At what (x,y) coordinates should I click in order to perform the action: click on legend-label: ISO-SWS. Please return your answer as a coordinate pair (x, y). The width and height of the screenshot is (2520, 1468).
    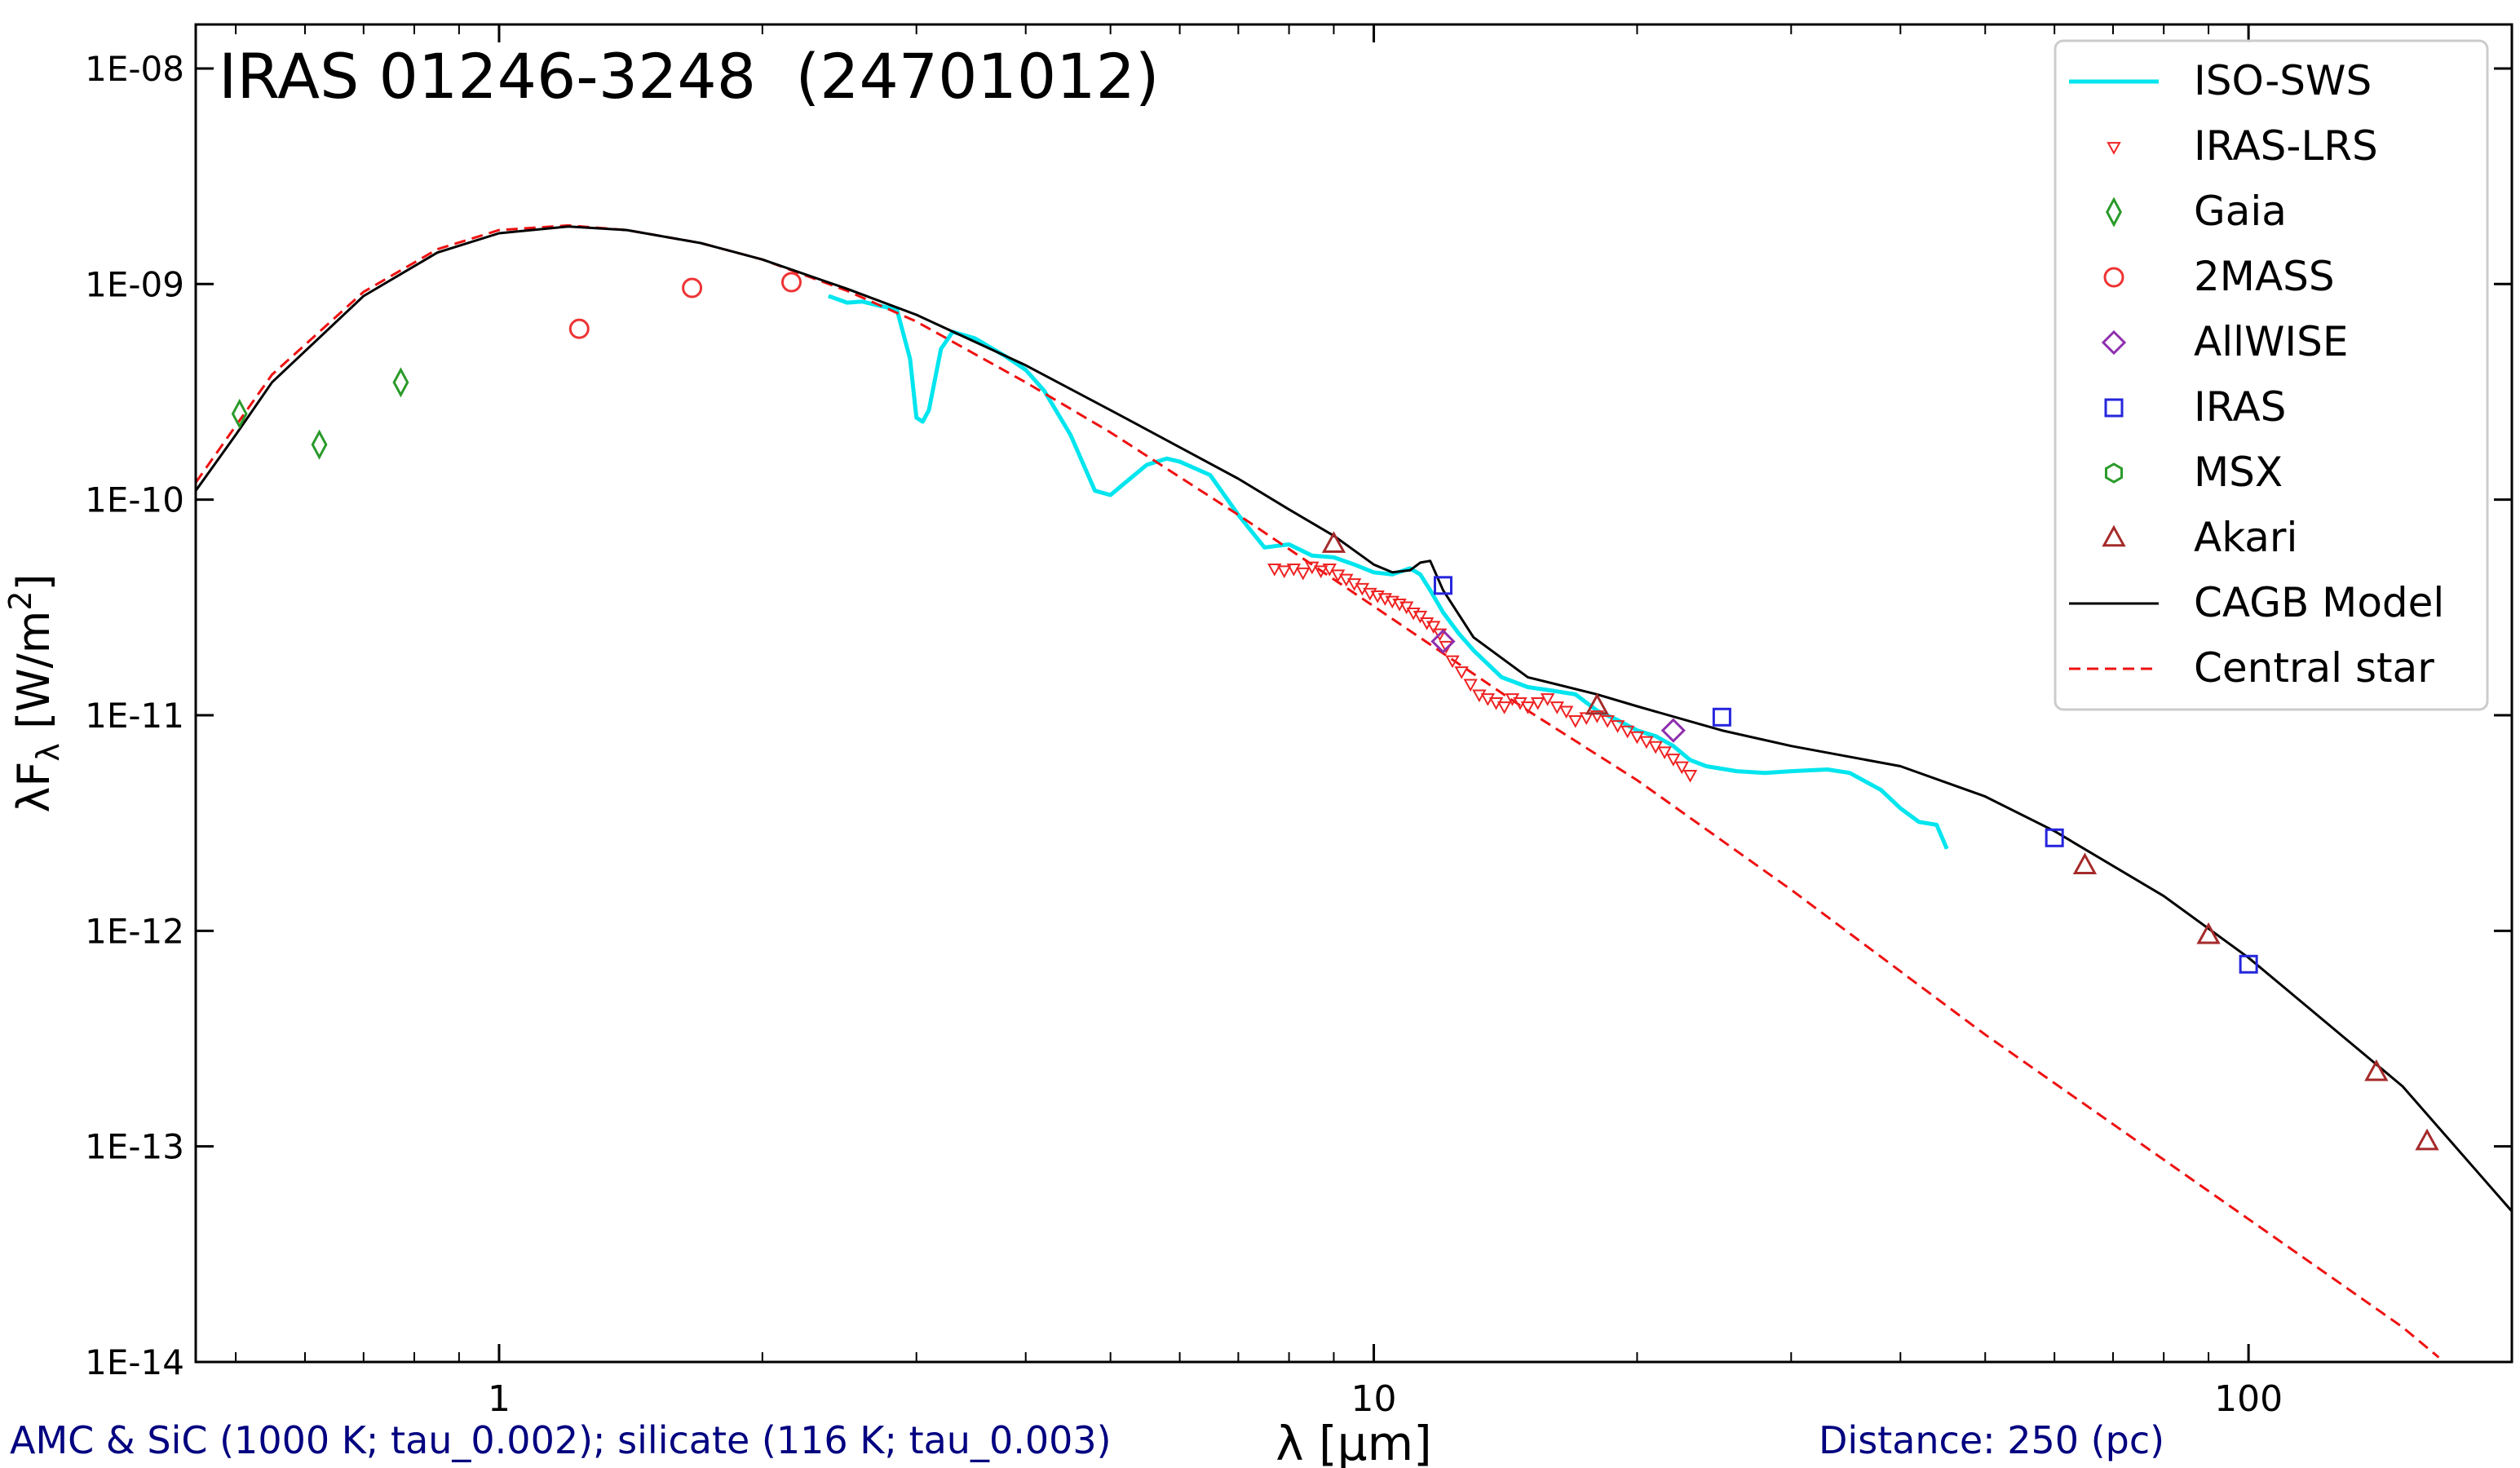
    Looking at the image, I should click on (2283, 80).